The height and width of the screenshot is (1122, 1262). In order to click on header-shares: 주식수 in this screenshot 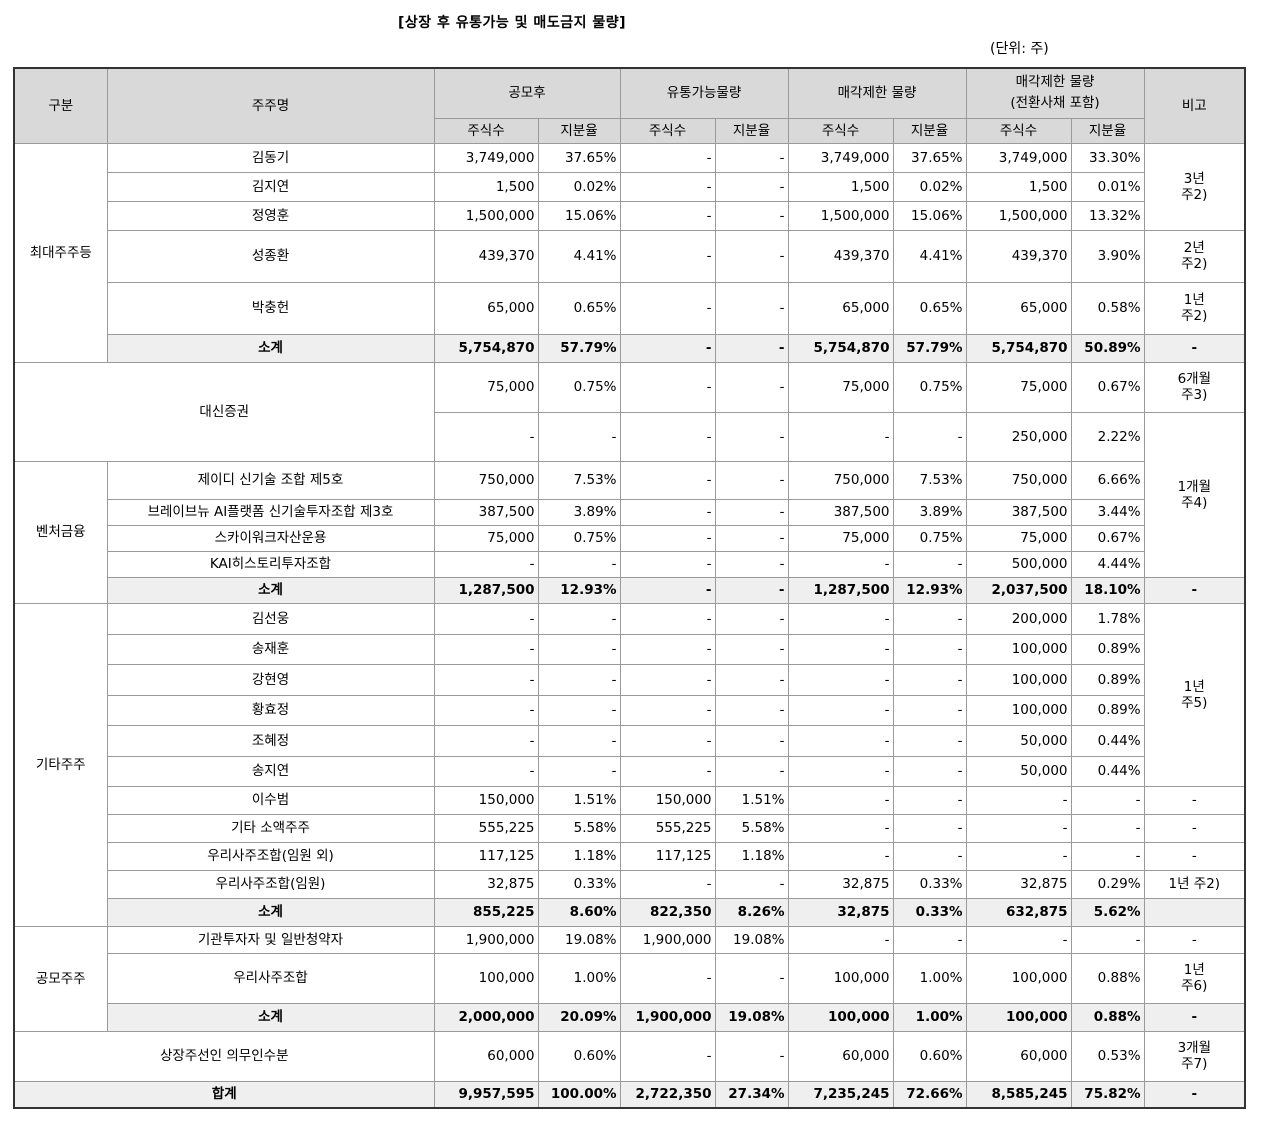, I will do `click(840, 130)`.